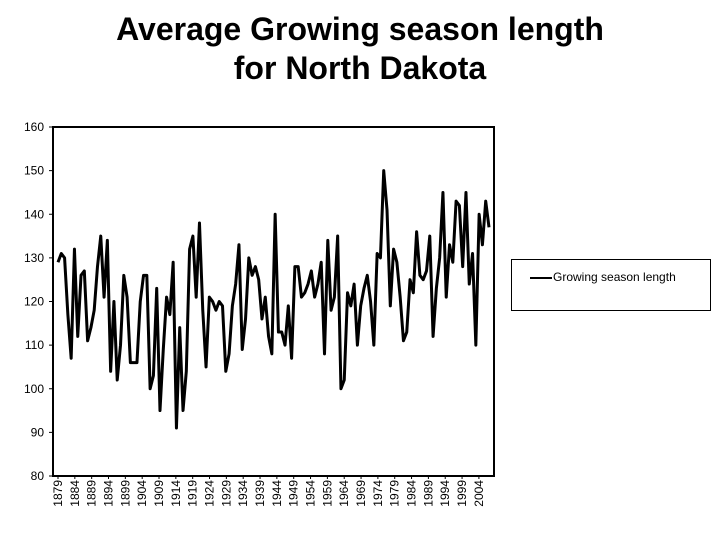 Image resolution: width=720 pixels, height=540 pixels. What do you see at coordinates (109, 493) in the screenshot?
I see `x-tick-label: 1894` at bounding box center [109, 493].